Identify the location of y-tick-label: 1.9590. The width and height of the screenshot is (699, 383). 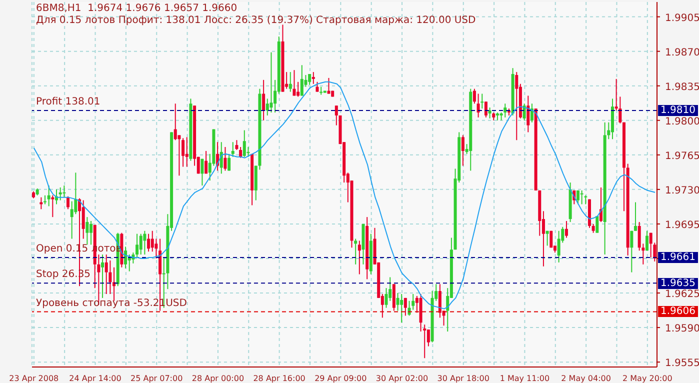
(682, 329).